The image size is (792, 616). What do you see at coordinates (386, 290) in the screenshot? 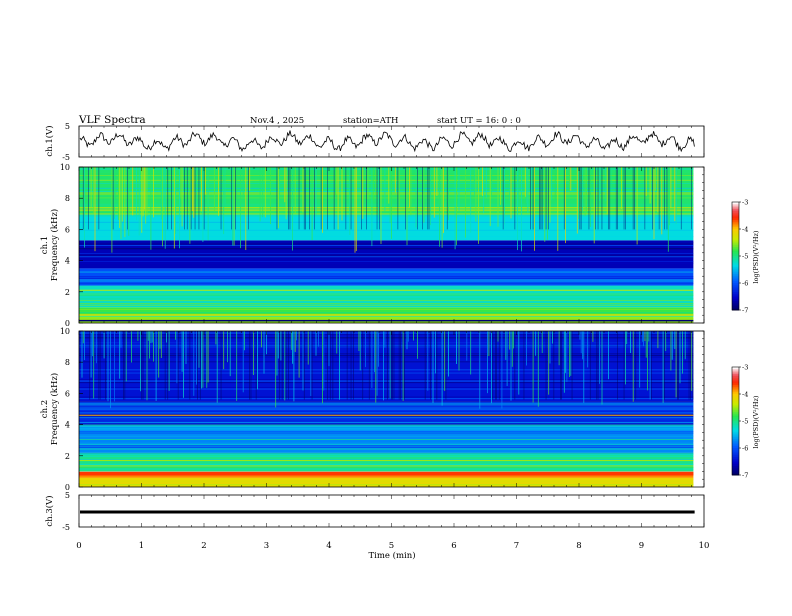
I see `ch1-spectrogram-tone` at bounding box center [386, 290].